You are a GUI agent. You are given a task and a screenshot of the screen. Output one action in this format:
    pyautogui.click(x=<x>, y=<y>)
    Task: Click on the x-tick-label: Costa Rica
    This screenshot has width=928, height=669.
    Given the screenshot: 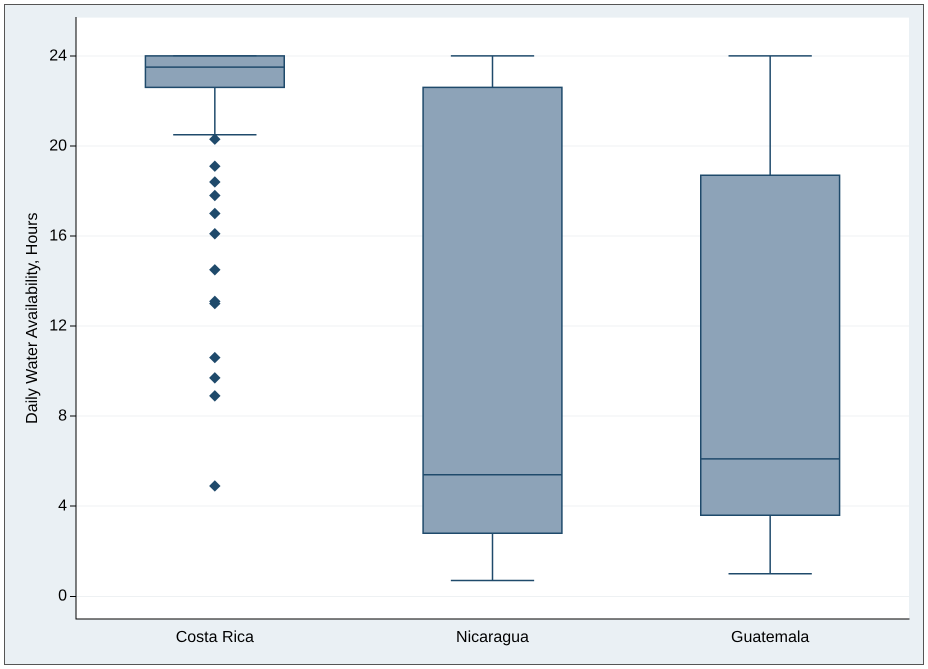 What is the action you would take?
    pyautogui.click(x=215, y=637)
    